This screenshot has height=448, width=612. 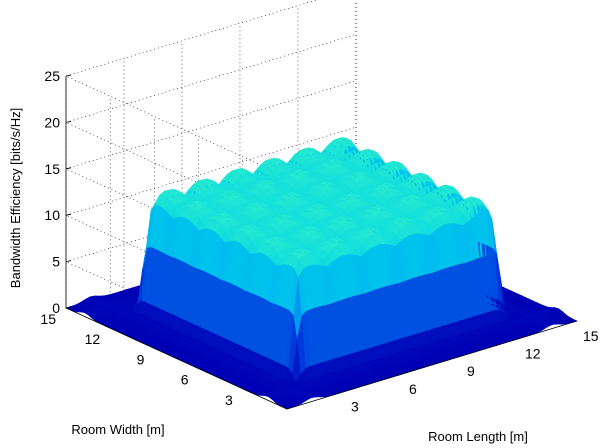 I want to click on x-tick-label: 6, so click(x=413, y=389).